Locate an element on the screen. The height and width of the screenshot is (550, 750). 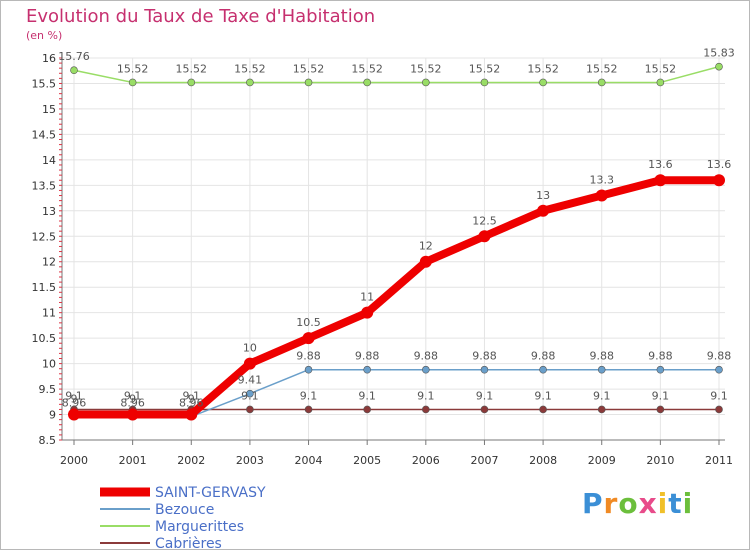
y-tick-label: 9 is located at coordinates (52, 415).